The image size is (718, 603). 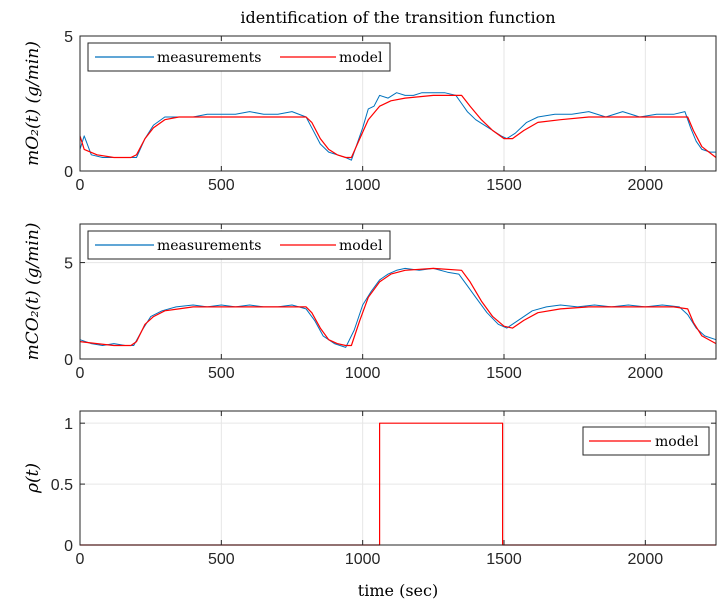 I want to click on legend: model, so click(x=646, y=441).